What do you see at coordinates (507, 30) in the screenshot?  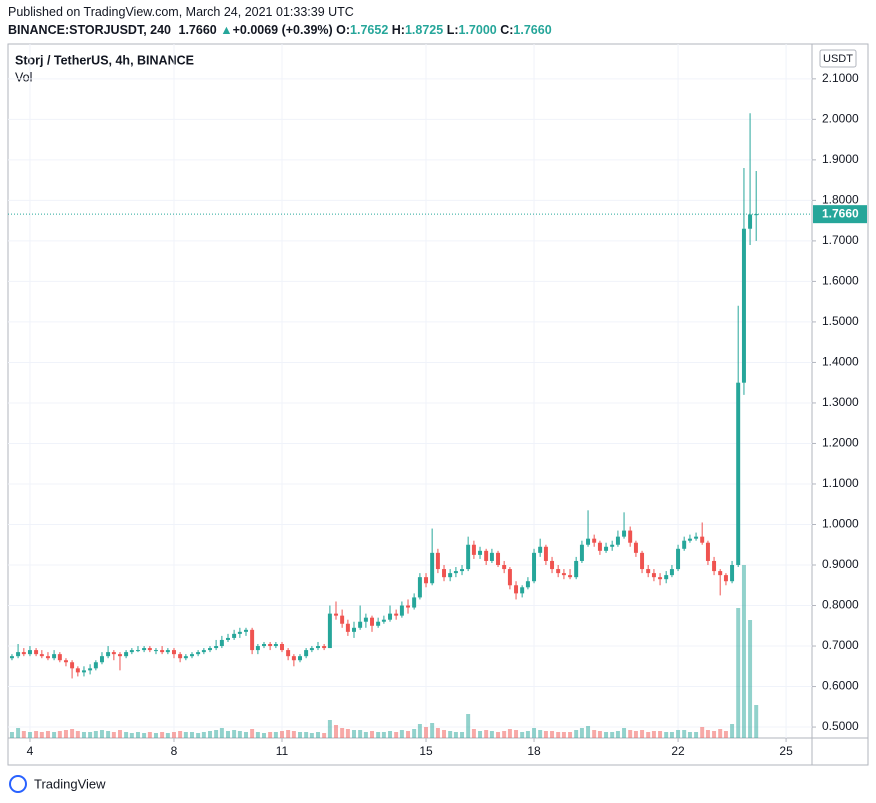 I see `c-label: C:` at bounding box center [507, 30].